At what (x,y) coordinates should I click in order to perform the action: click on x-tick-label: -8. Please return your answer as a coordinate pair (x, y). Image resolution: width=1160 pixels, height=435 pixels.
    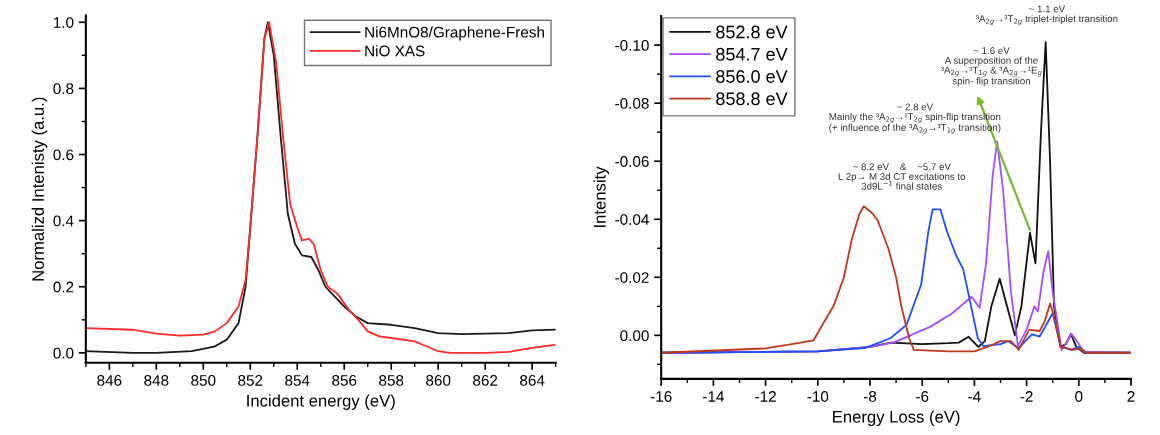
    Looking at the image, I should click on (870, 396).